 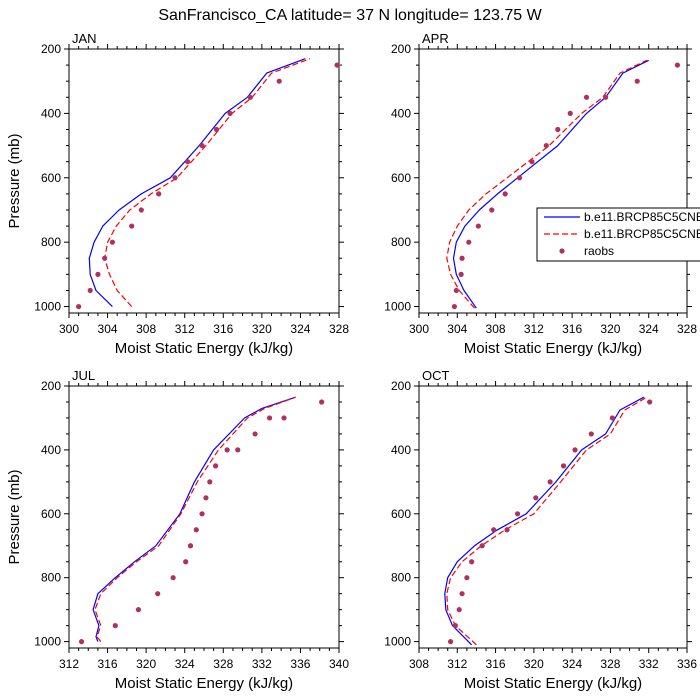 What do you see at coordinates (83, 375) in the screenshot?
I see `panel-label: JUL` at bounding box center [83, 375].